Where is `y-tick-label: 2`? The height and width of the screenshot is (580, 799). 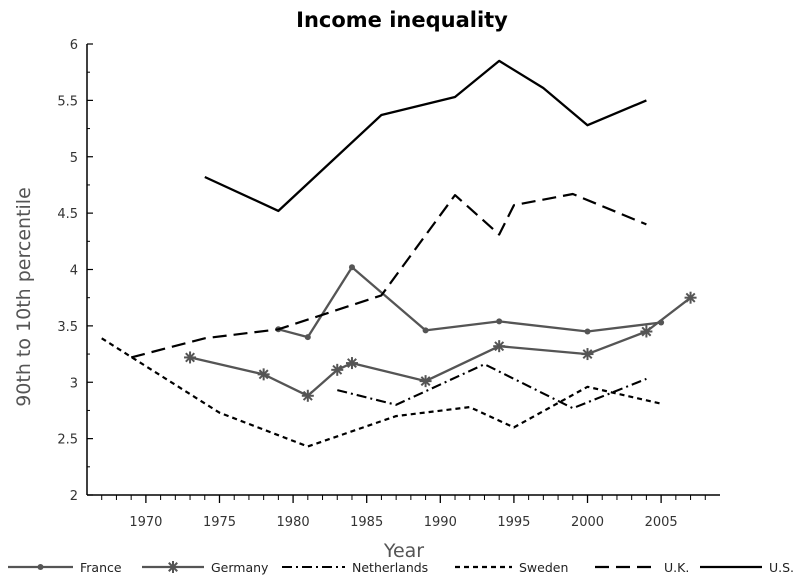 y-tick-label: 2 is located at coordinates (74, 496).